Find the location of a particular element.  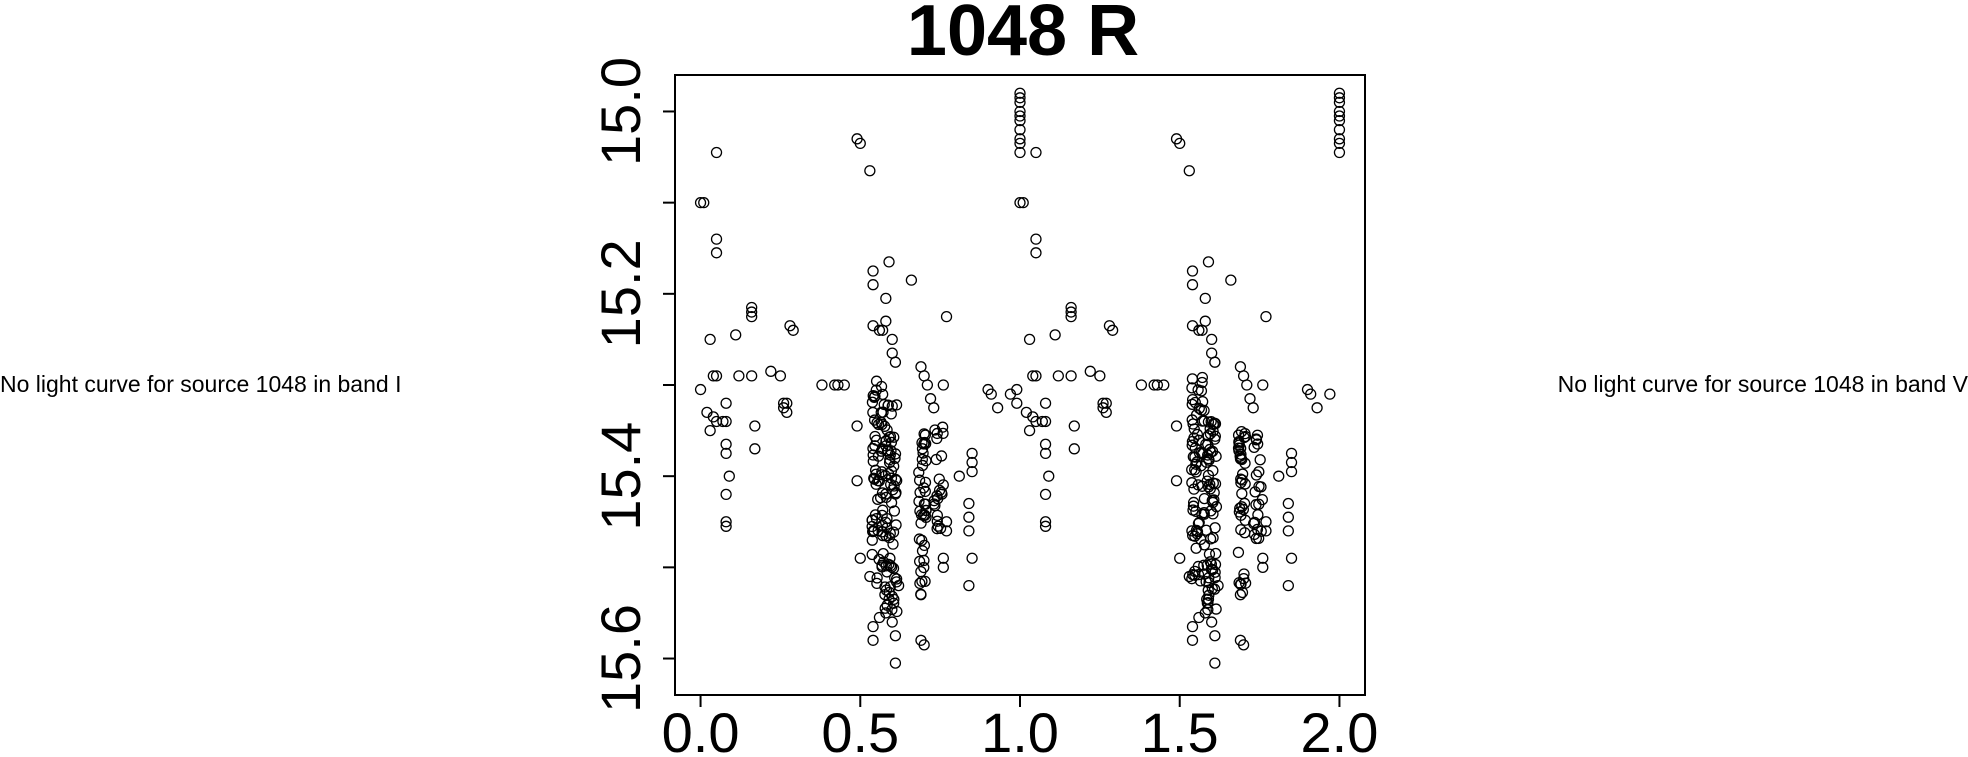

no-light-curve-message-band-i: No light curve for source 1048 in band I is located at coordinates (201, 384).